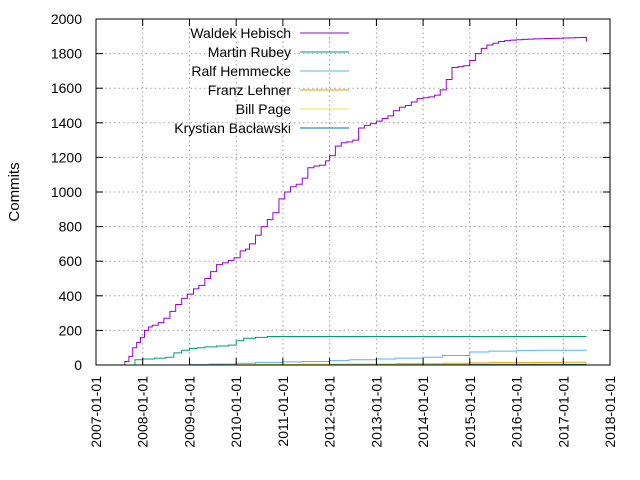 The height and width of the screenshot is (480, 640). What do you see at coordinates (66, 123) in the screenshot?
I see `y-tick-label: 1400` at bounding box center [66, 123].